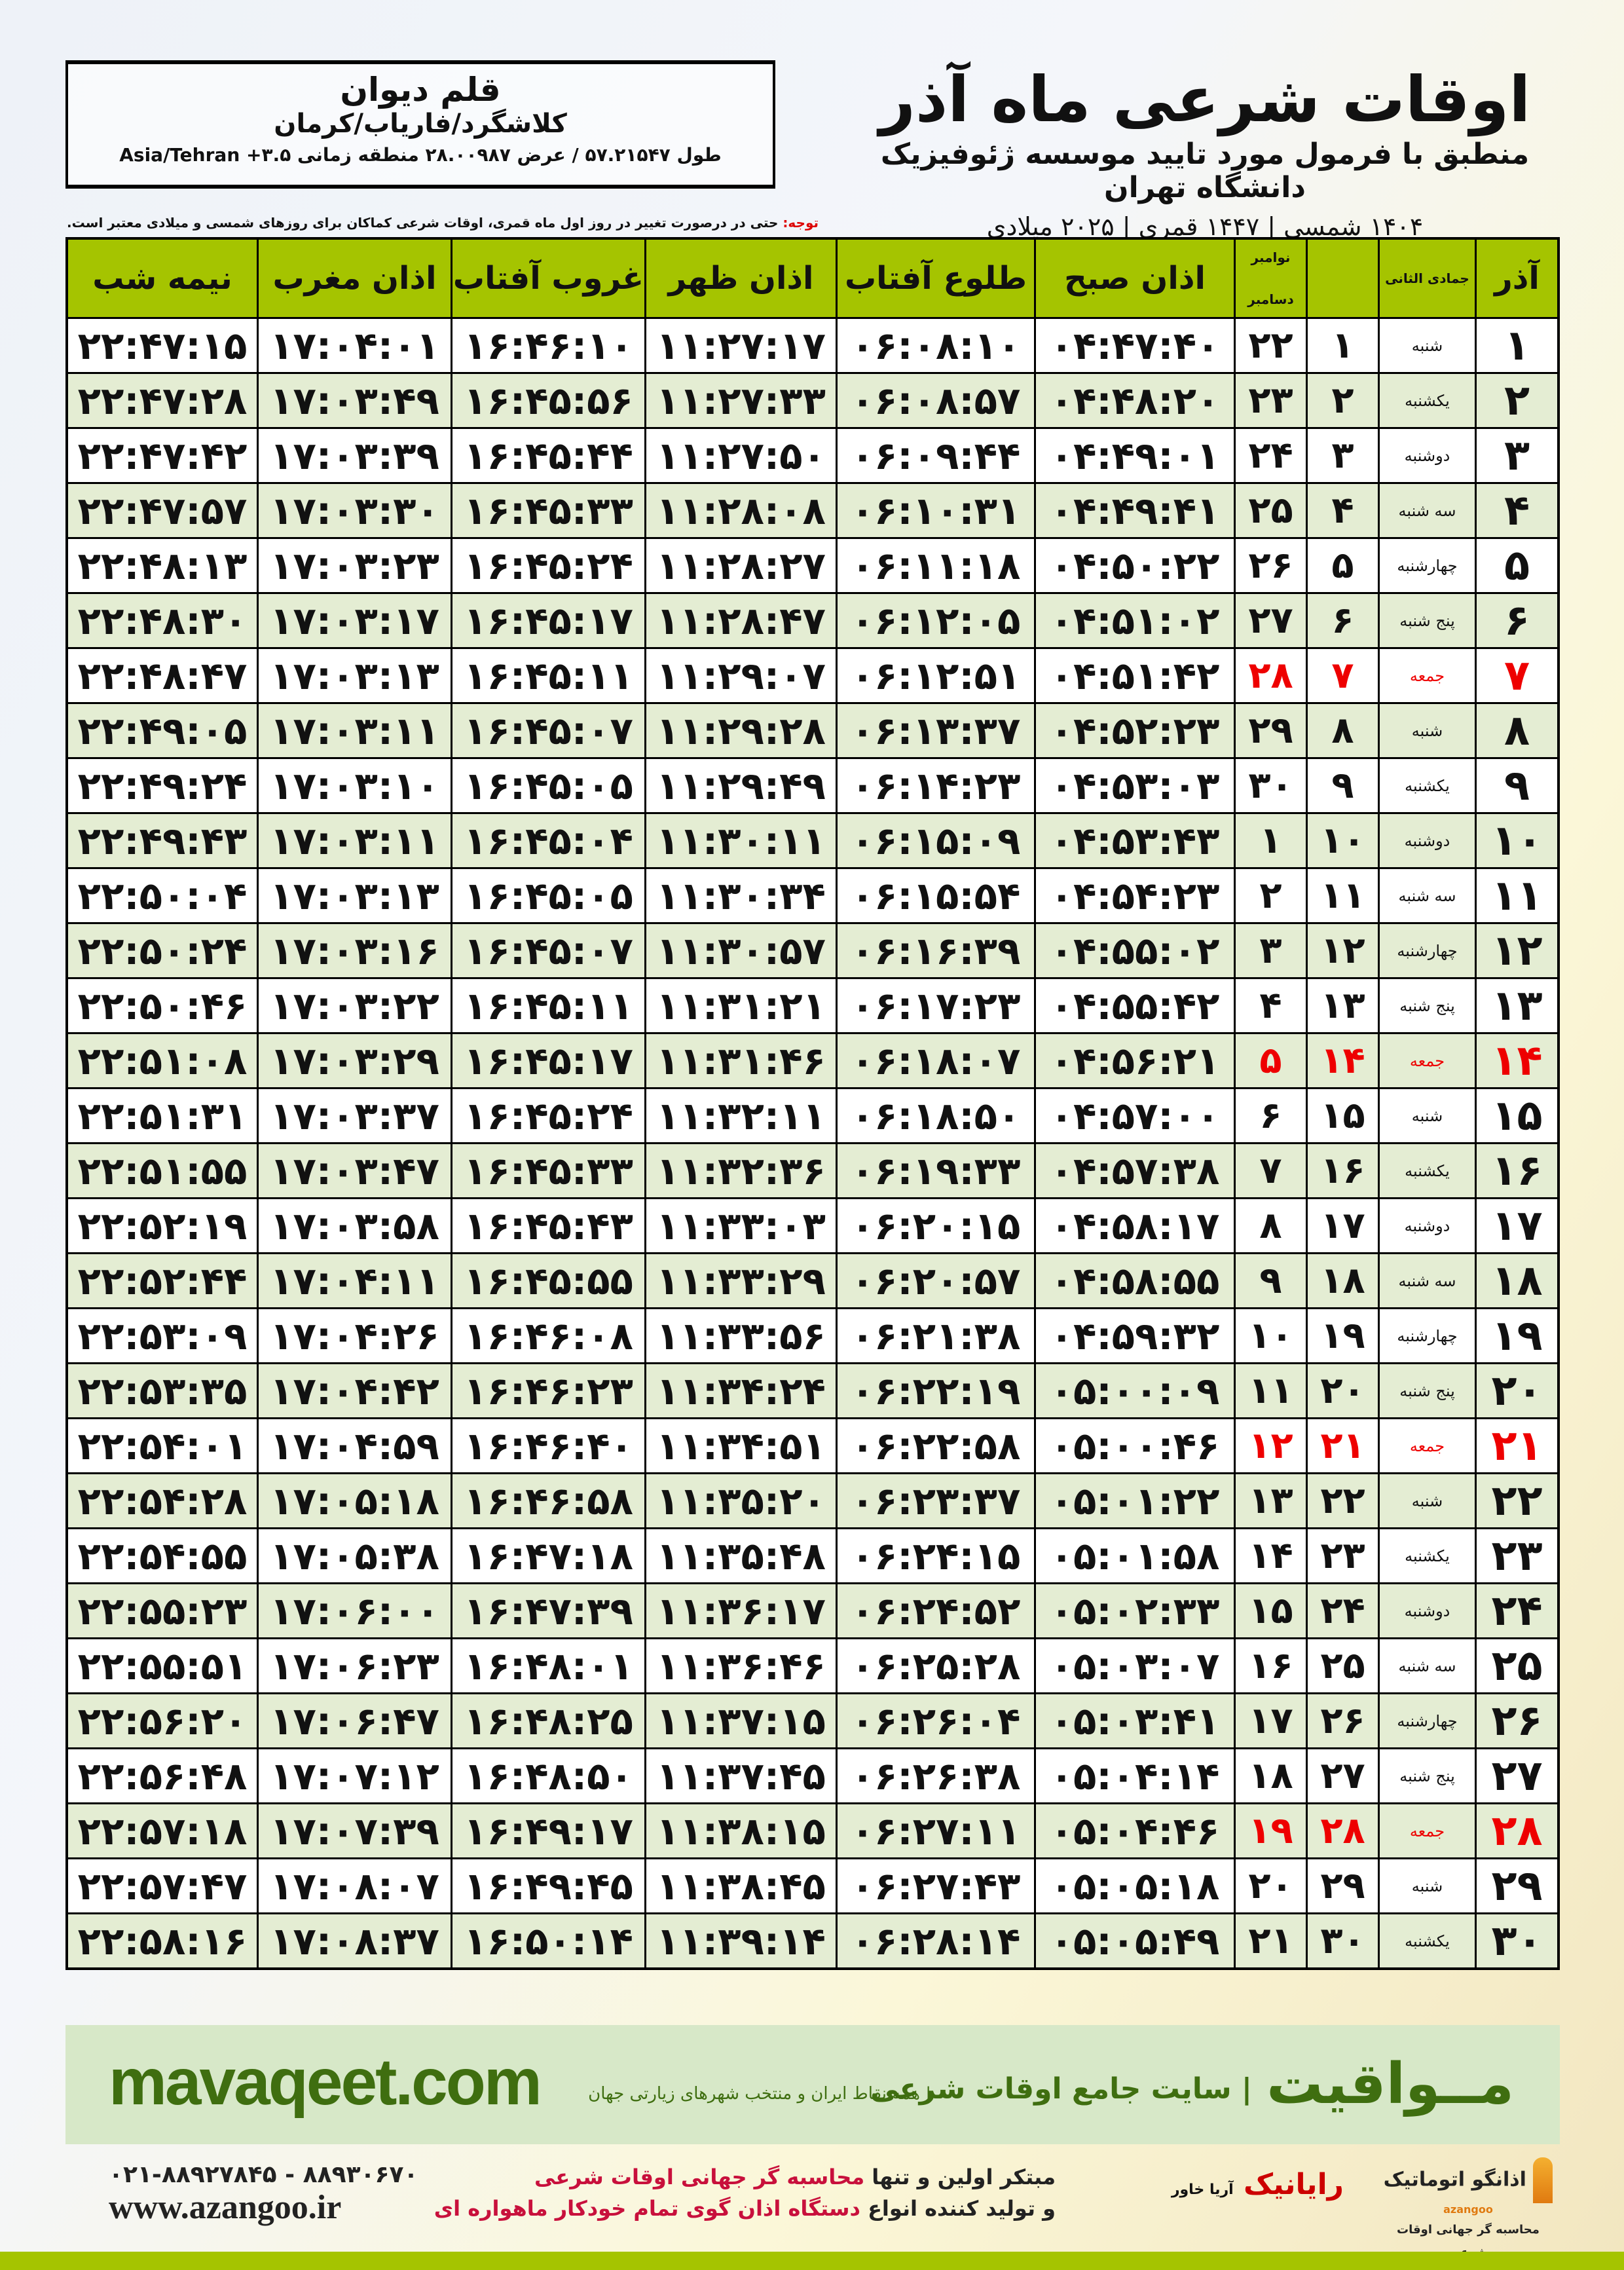  I want to click on sunset-time: ۱۶:۴۹:۱۷, so click(547, 1830).